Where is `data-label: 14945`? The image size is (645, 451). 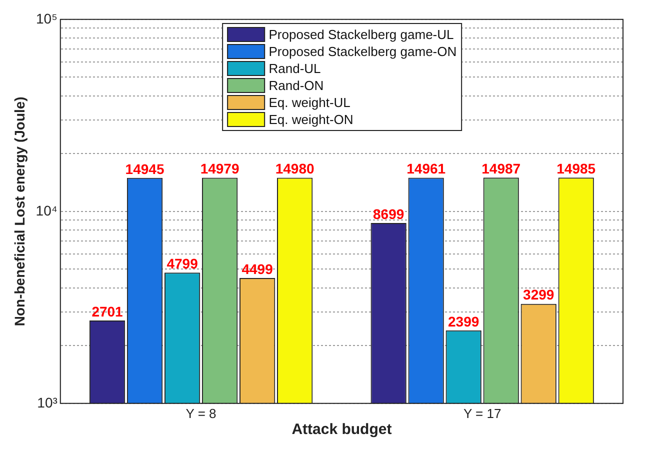 data-label: 14945 is located at coordinates (144, 168).